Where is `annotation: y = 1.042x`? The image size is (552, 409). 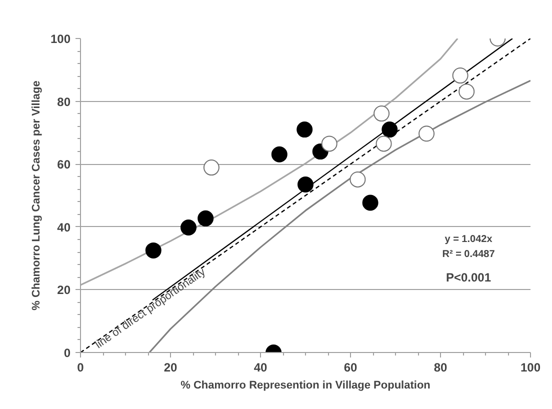 annotation: y = 1.042x is located at coordinates (468, 239).